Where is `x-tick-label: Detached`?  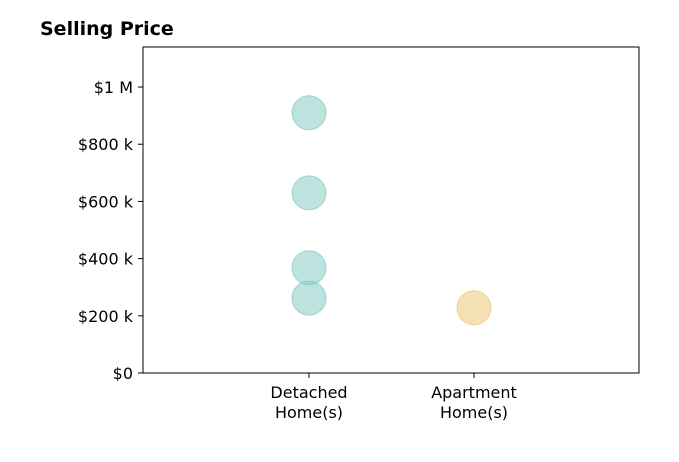 x-tick-label: Detached is located at coordinates (308, 392).